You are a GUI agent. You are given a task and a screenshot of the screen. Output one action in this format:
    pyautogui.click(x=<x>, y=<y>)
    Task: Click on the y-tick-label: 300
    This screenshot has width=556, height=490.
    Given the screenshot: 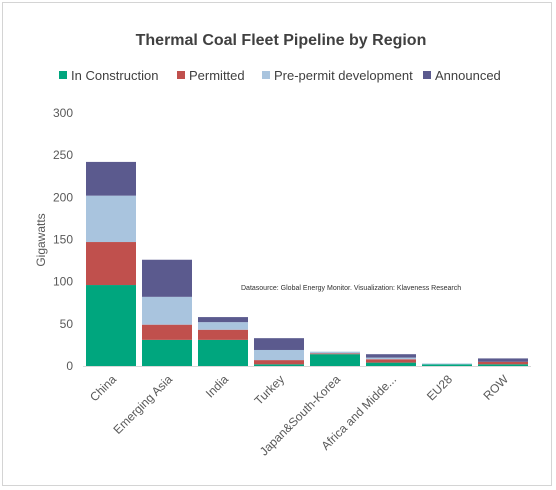 What is the action you would take?
    pyautogui.click(x=63, y=113)
    